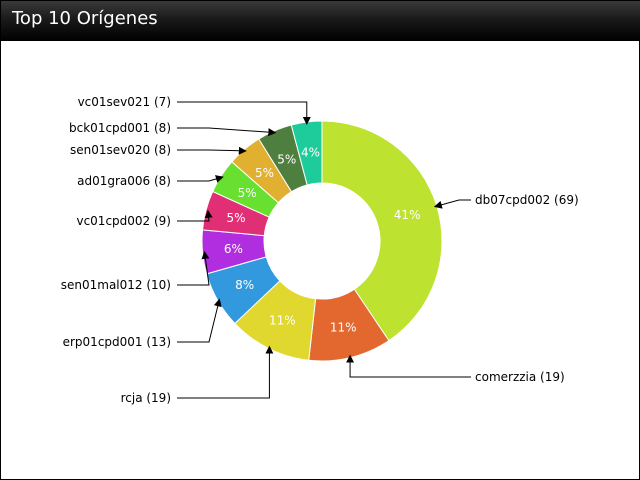 This screenshot has height=480, width=640. Describe the element at coordinates (124, 102) in the screenshot. I see `category-label-vc01sev021: vc01sev021 (7)` at that location.